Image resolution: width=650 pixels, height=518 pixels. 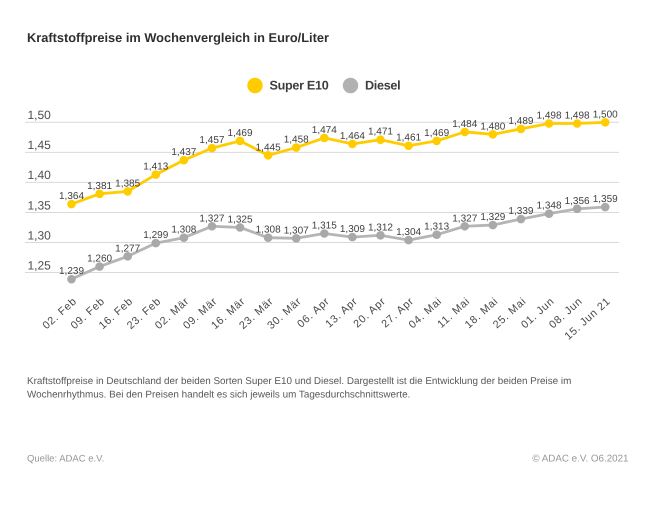 I want to click on svg-text: 1,315, so click(x=324, y=225).